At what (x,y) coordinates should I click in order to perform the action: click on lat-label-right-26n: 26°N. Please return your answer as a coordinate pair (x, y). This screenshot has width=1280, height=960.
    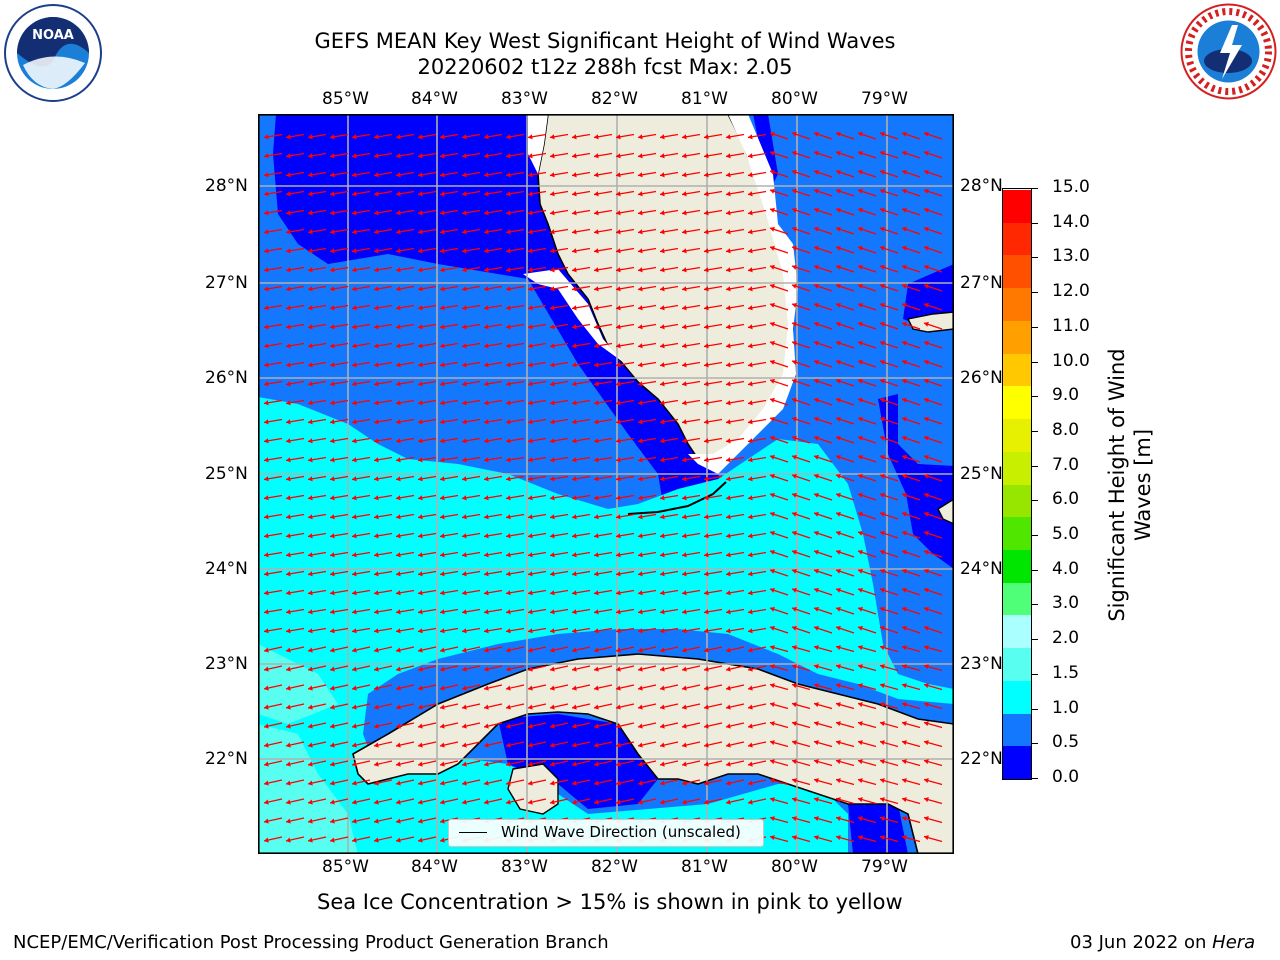
    Looking at the image, I should click on (981, 378).